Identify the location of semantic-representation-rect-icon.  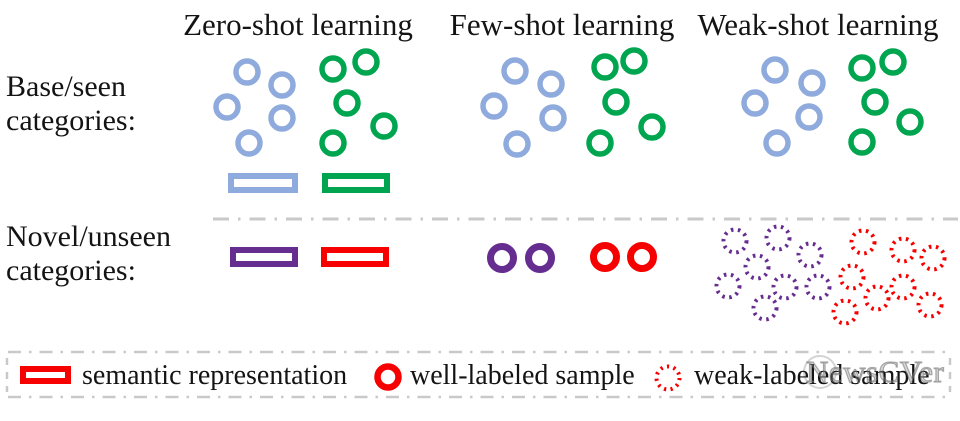
(45, 375).